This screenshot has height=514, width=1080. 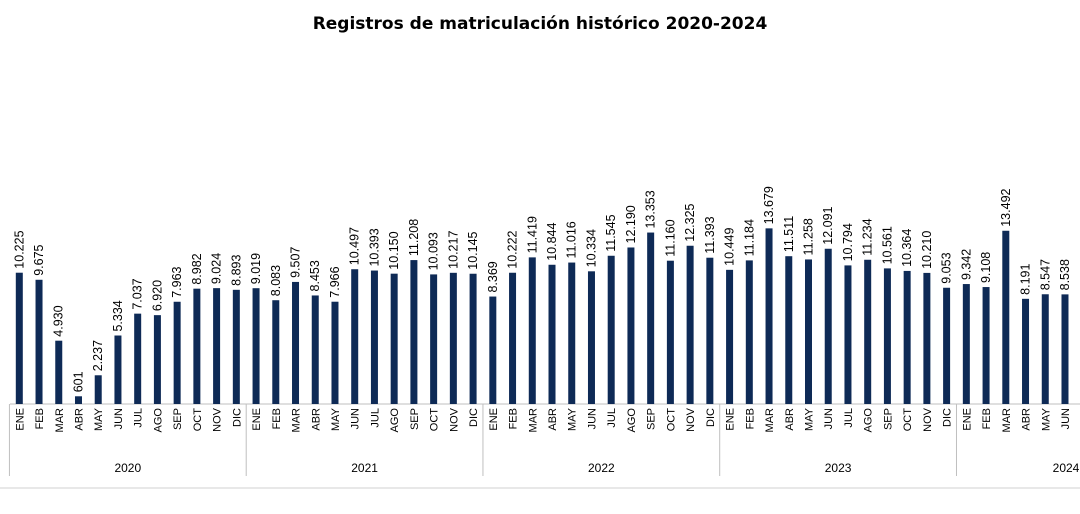 What do you see at coordinates (848, 242) in the screenshot?
I see `data-label: 10.794` at bounding box center [848, 242].